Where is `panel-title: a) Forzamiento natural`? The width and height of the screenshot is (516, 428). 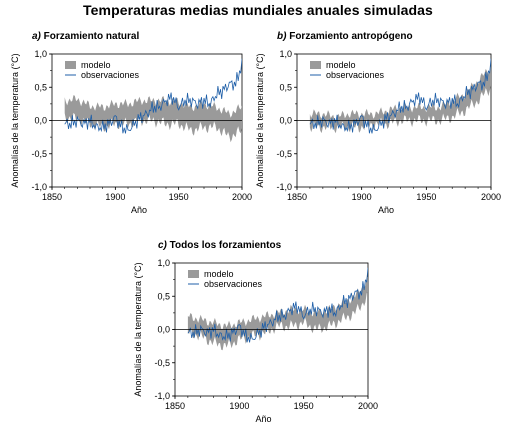 panel-title: a) Forzamiento natural is located at coordinates (85, 36).